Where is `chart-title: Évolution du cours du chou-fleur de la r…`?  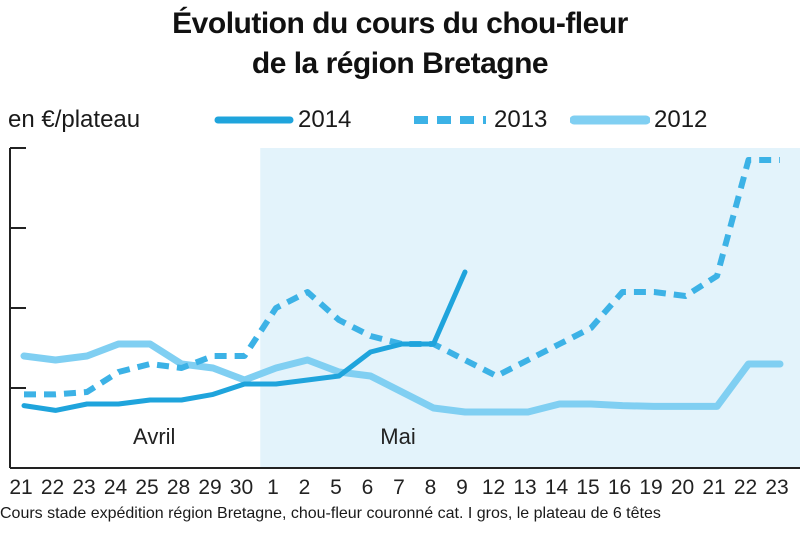 chart-title: Évolution du cours du chou-fleur de la r… is located at coordinates (400, 44).